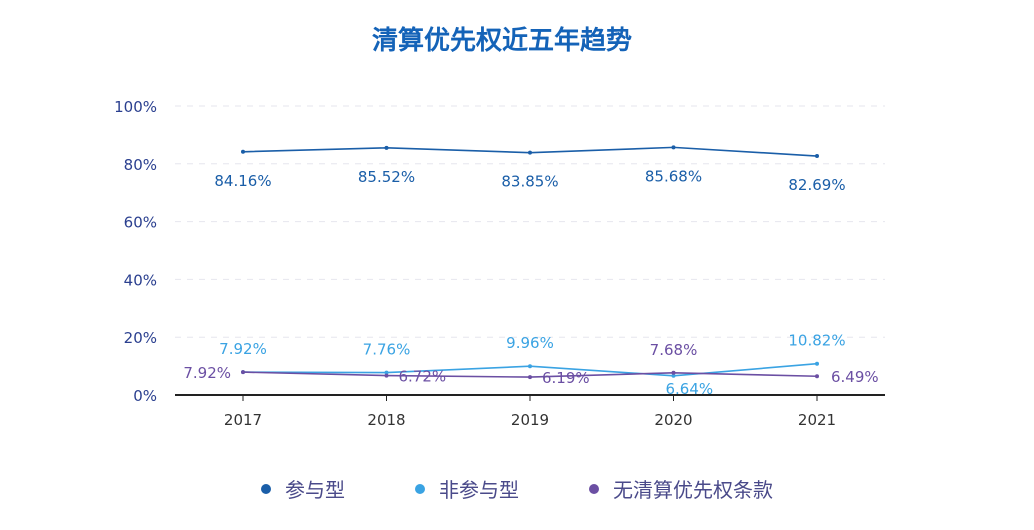 This screenshot has width=1034, height=530. Describe the element at coordinates (243, 420) in the screenshot. I see `x-tick-label: 2017` at that location.